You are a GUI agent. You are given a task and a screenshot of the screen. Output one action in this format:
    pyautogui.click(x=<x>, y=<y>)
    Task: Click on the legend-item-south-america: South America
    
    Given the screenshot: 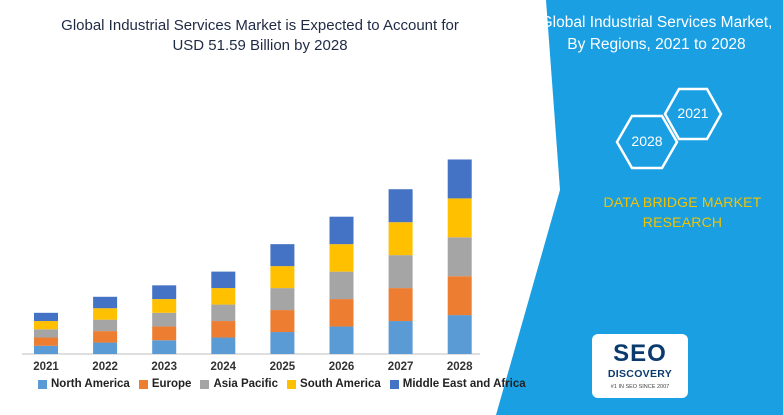 What is the action you would take?
    pyautogui.click(x=334, y=384)
    